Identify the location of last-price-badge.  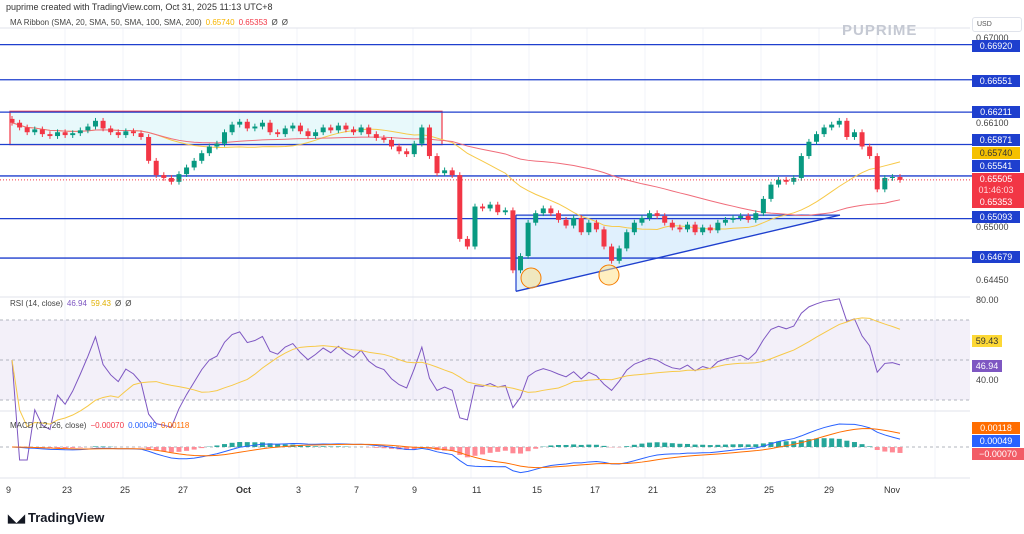
(998, 190).